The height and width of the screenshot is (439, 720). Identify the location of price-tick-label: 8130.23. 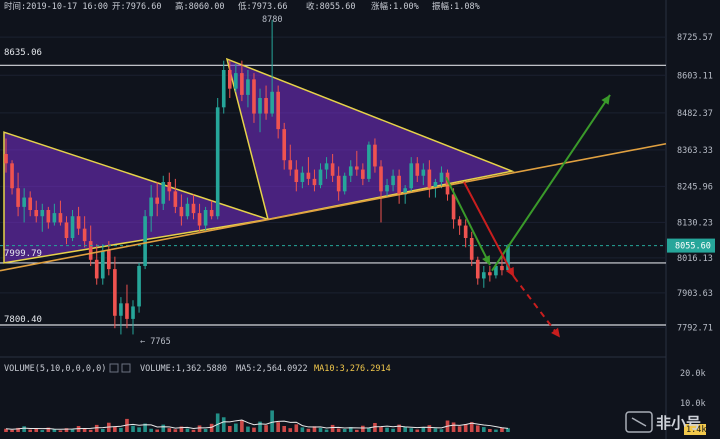
(695, 223).